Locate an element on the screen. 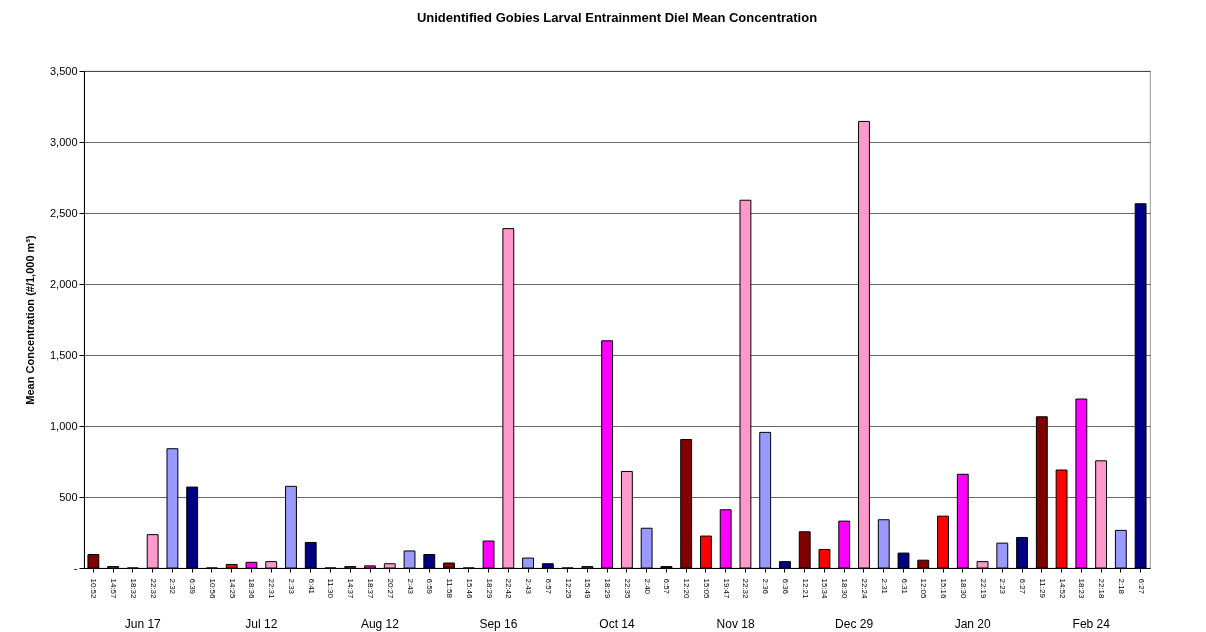  x-tick-label: 6:36 is located at coordinates (785, 586).